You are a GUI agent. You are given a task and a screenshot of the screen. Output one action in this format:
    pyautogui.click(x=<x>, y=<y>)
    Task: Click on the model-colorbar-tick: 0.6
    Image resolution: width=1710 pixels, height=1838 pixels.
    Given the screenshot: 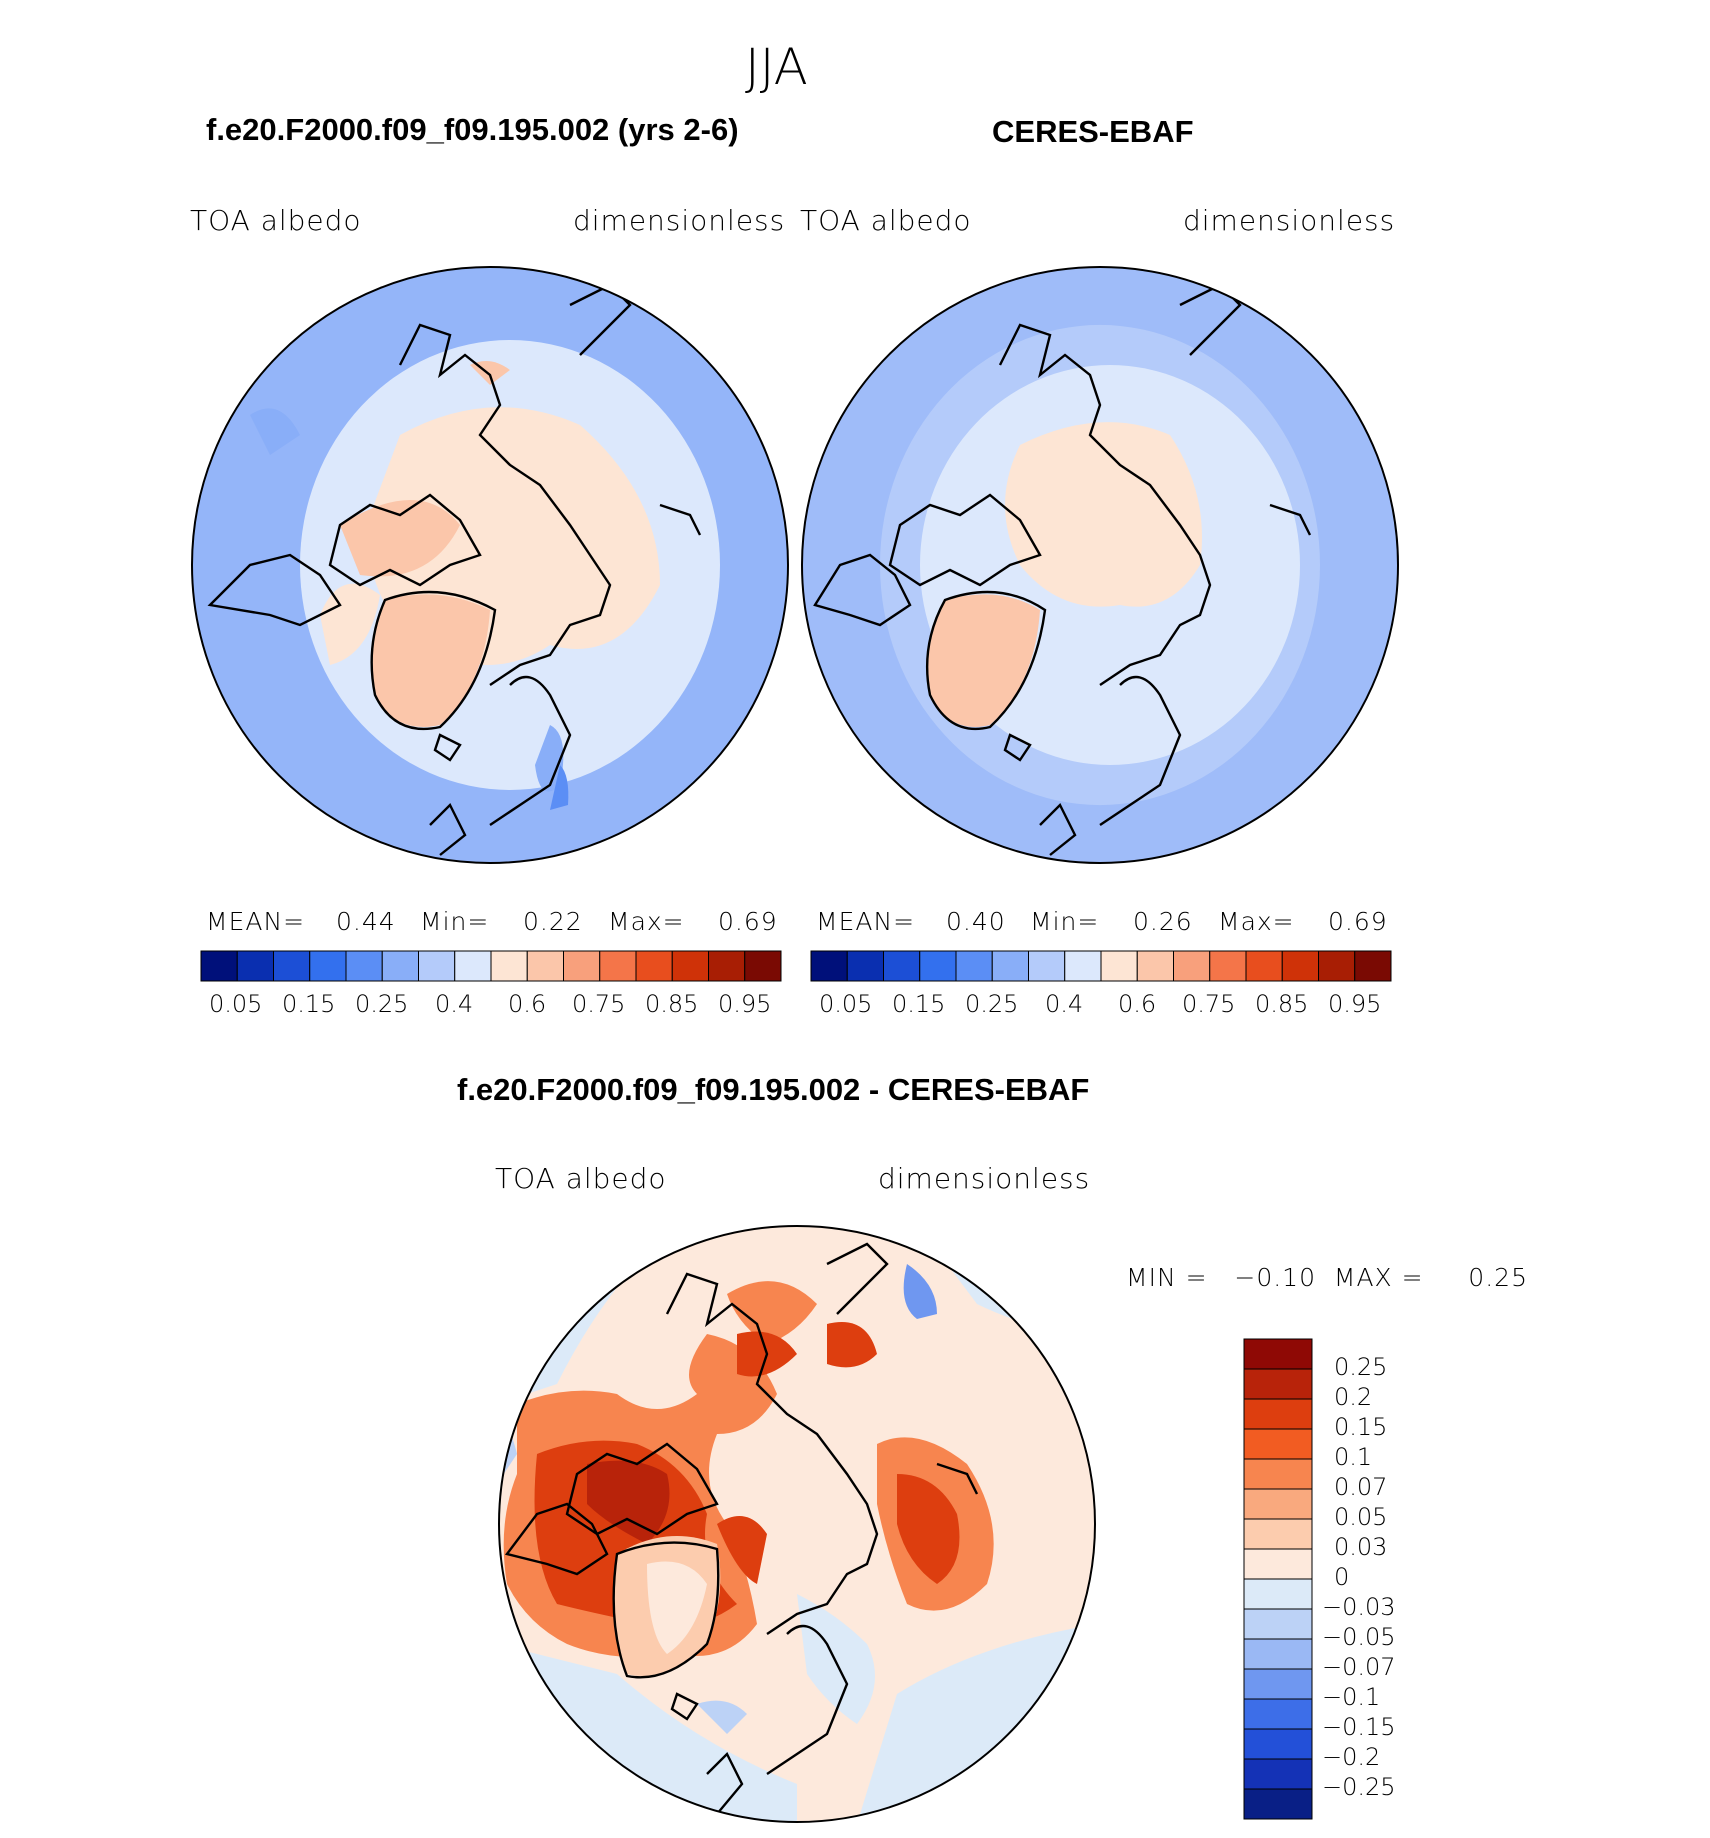 What is the action you would take?
    pyautogui.click(x=527, y=1004)
    